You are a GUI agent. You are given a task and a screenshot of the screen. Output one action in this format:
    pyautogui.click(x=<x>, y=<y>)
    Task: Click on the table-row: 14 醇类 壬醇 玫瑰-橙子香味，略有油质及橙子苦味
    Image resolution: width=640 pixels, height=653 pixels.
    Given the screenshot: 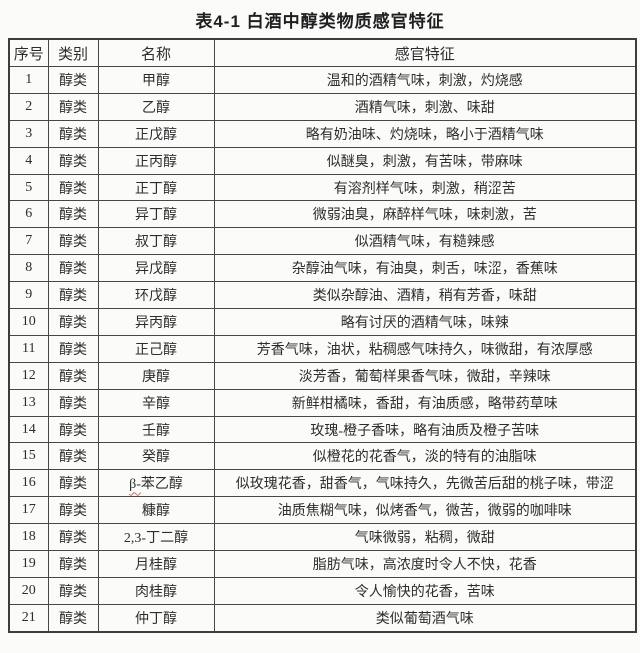 What is the action you would take?
    pyautogui.click(x=322, y=429)
    